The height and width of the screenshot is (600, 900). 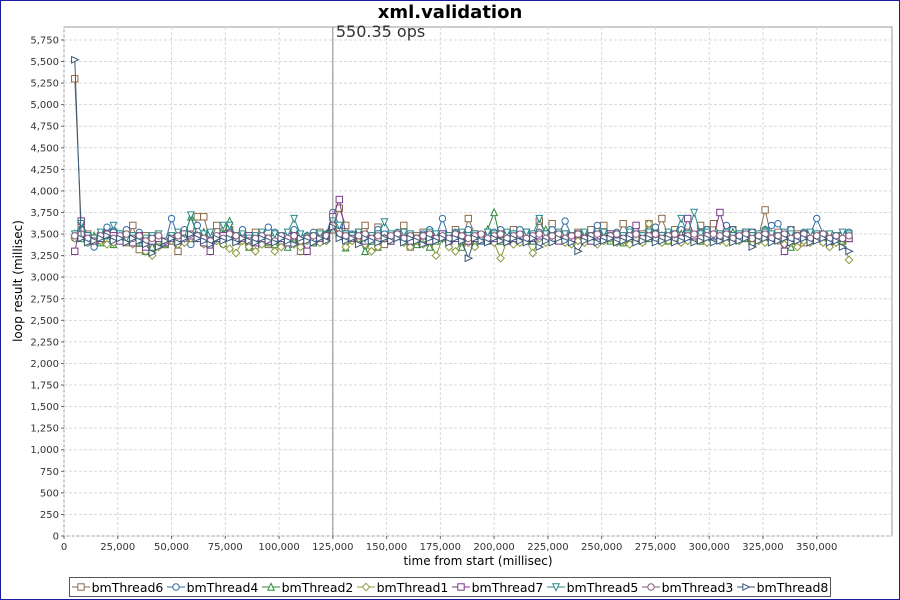 What do you see at coordinates (44, 213) in the screenshot?
I see `y-tick-label: 3,750` at bounding box center [44, 213].